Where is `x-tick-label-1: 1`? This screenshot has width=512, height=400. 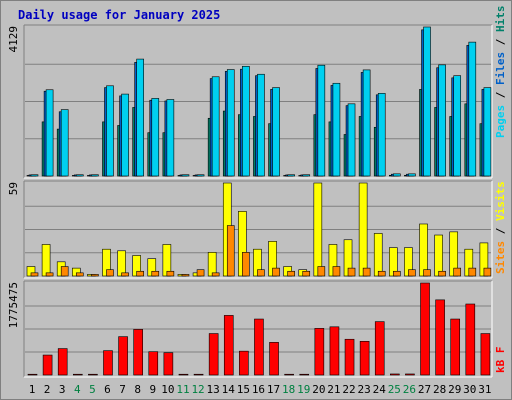 x-tick-label-1: 1 is located at coordinates (32, 389).